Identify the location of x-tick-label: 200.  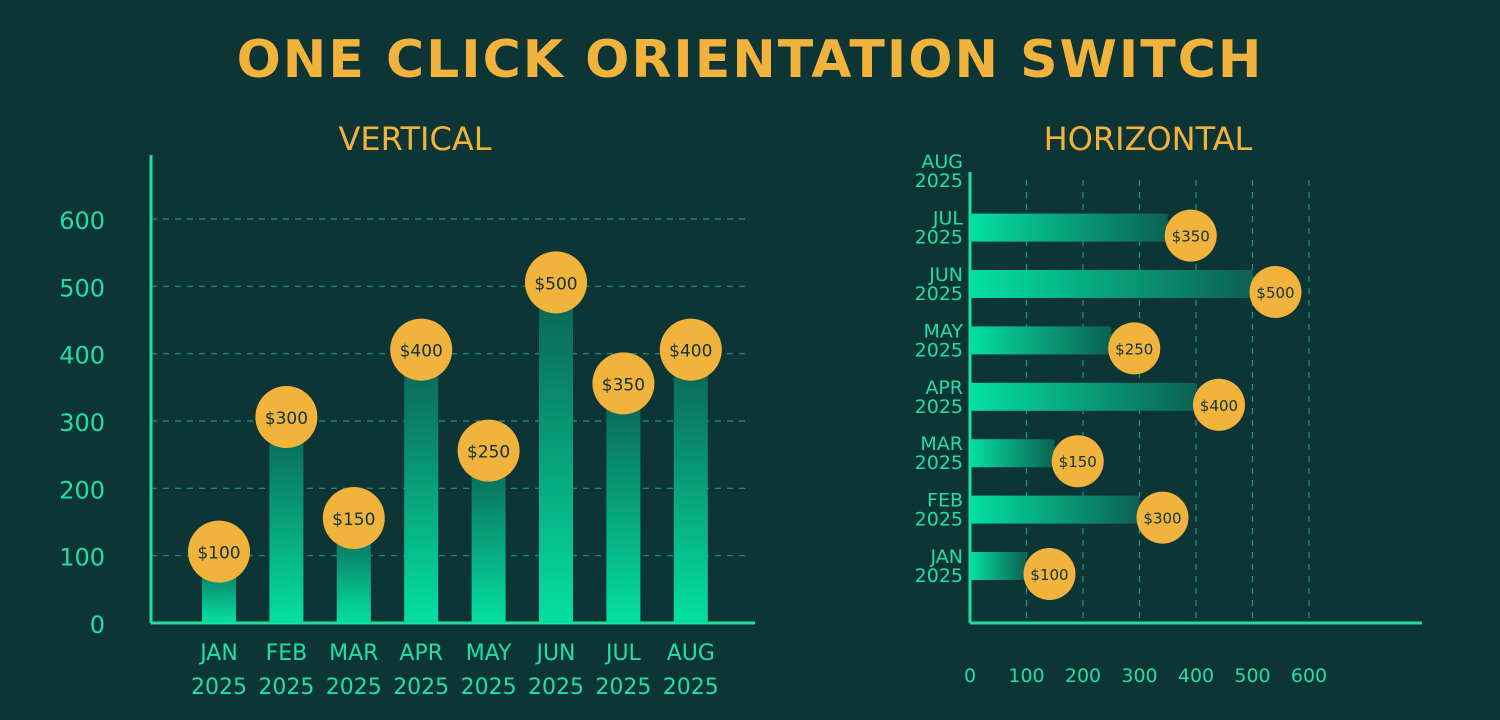
(1083, 676).